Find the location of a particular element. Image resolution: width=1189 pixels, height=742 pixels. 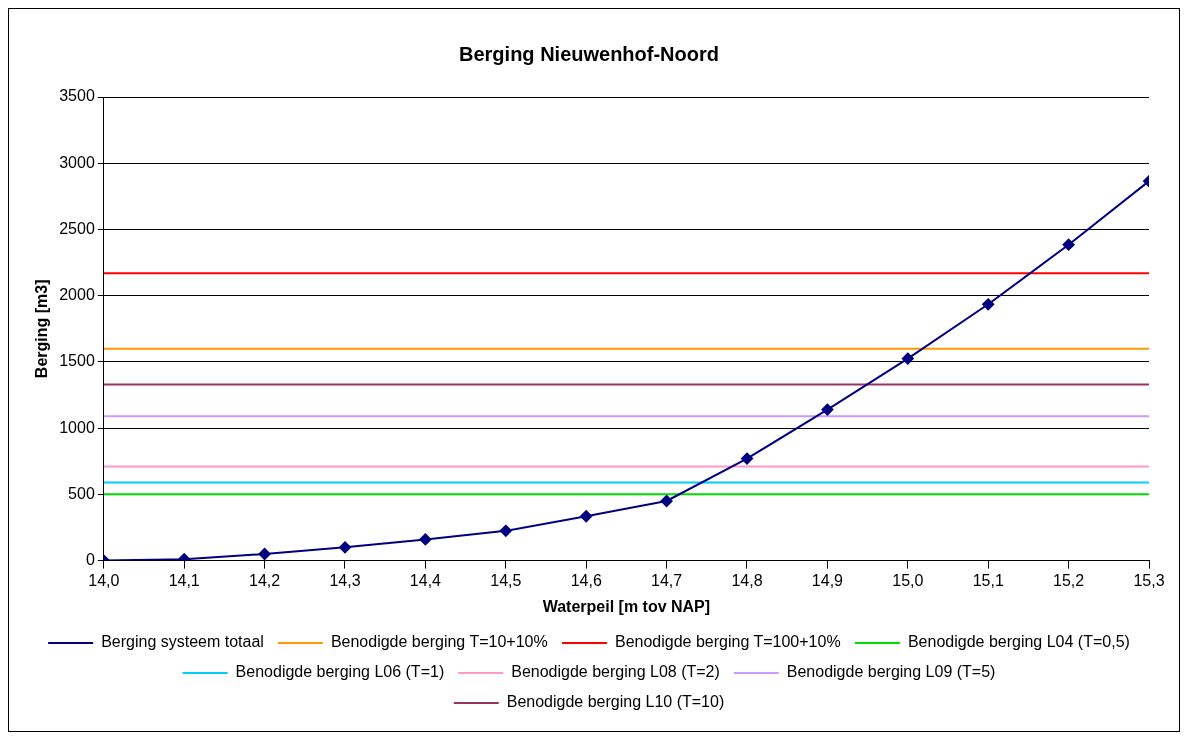

y-tick-label: 1500 is located at coordinates (77, 361).